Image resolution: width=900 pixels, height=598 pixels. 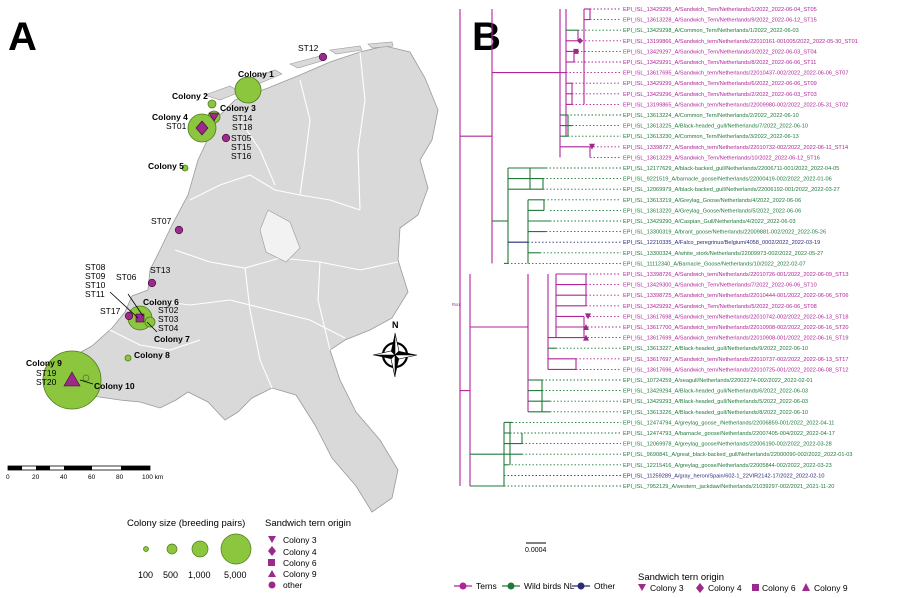 What do you see at coordinates (536, 548) in the screenshot?
I see `tree-scale: 0.0004` at bounding box center [536, 548].